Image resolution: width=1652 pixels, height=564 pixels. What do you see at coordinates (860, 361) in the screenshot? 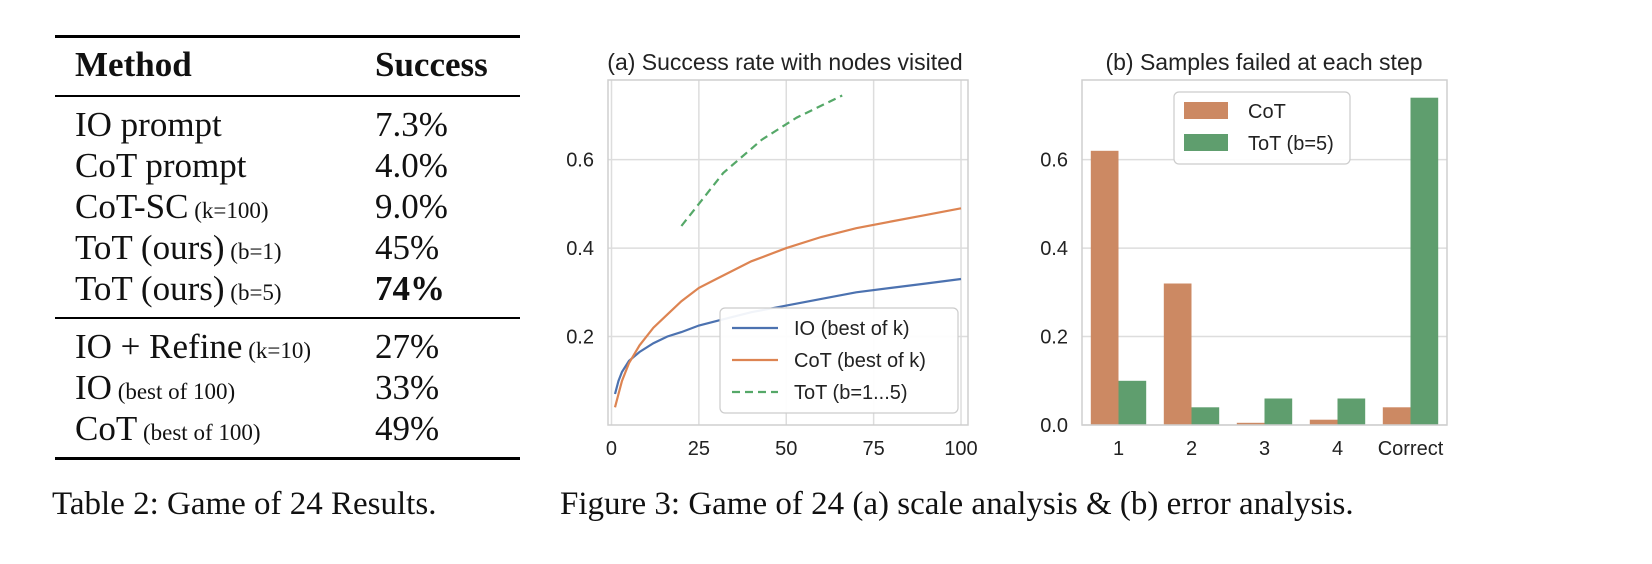
I see `legend-label: CoT (best of k)` at bounding box center [860, 361].